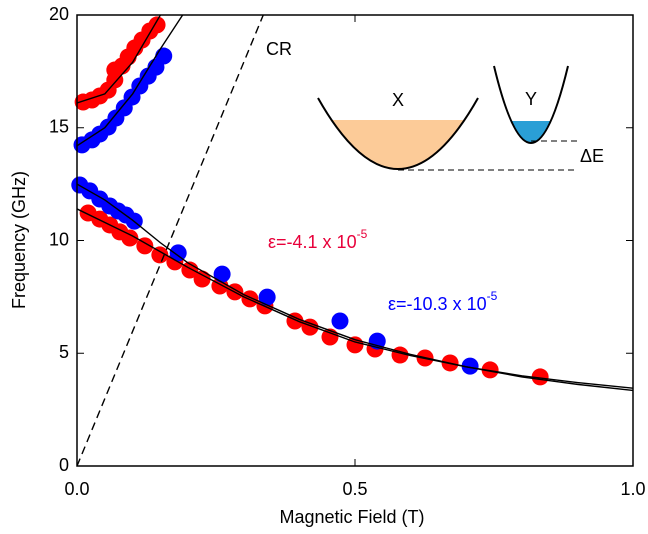 The image size is (648, 534). I want to click on y-tick-label: 0, so click(64, 465).